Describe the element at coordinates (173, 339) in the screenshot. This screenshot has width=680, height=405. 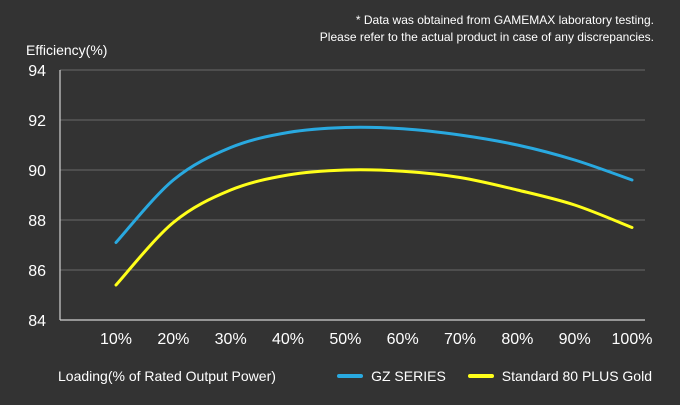
I see `x-tick-label: 20%` at that location.